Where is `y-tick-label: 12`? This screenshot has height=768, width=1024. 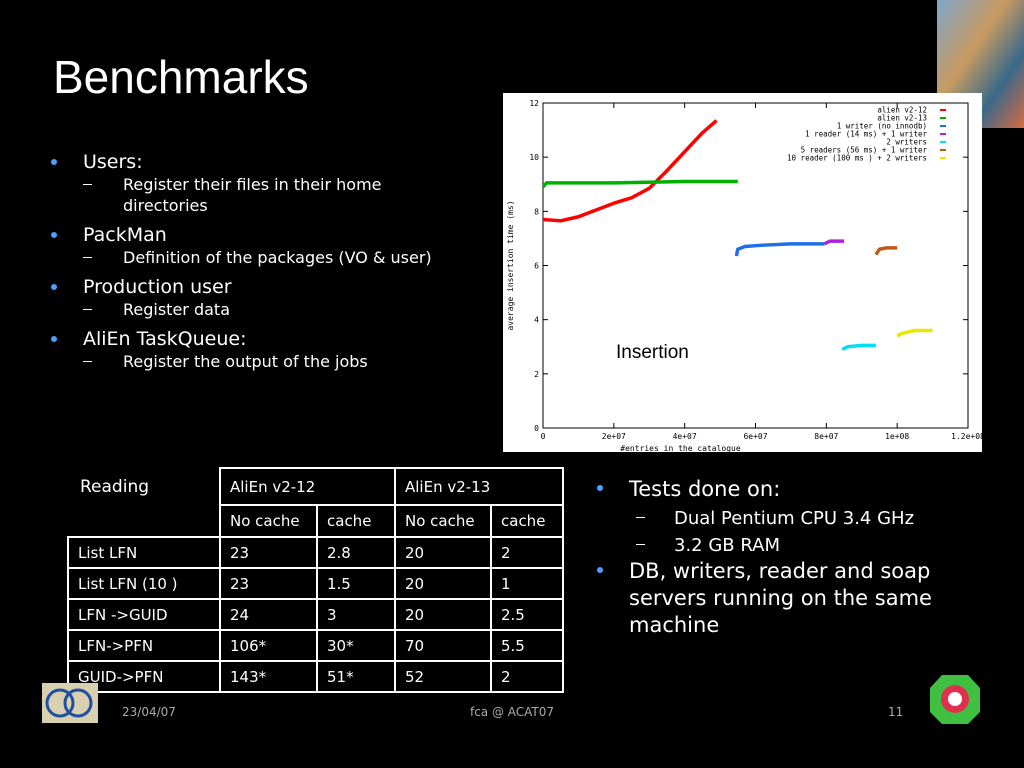
y-tick-label: 12 is located at coordinates (534, 103).